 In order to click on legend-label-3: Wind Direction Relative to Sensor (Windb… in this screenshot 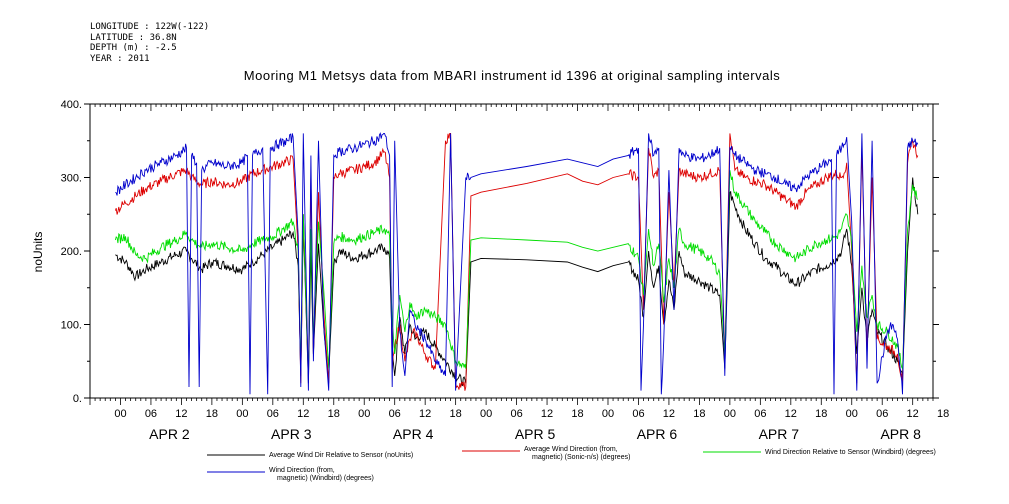, I will do `click(850, 452)`.